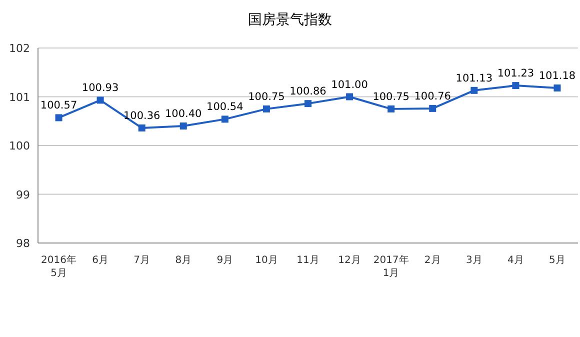 The image size is (580, 337). I want to click on x-tick-label: 2017年 1月, so click(391, 266).